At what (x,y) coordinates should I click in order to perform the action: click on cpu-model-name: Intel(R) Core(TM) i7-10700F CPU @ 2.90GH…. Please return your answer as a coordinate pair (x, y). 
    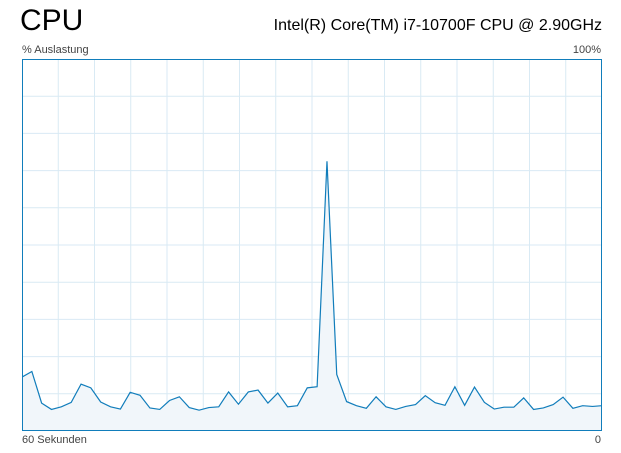
    Looking at the image, I should click on (437, 25).